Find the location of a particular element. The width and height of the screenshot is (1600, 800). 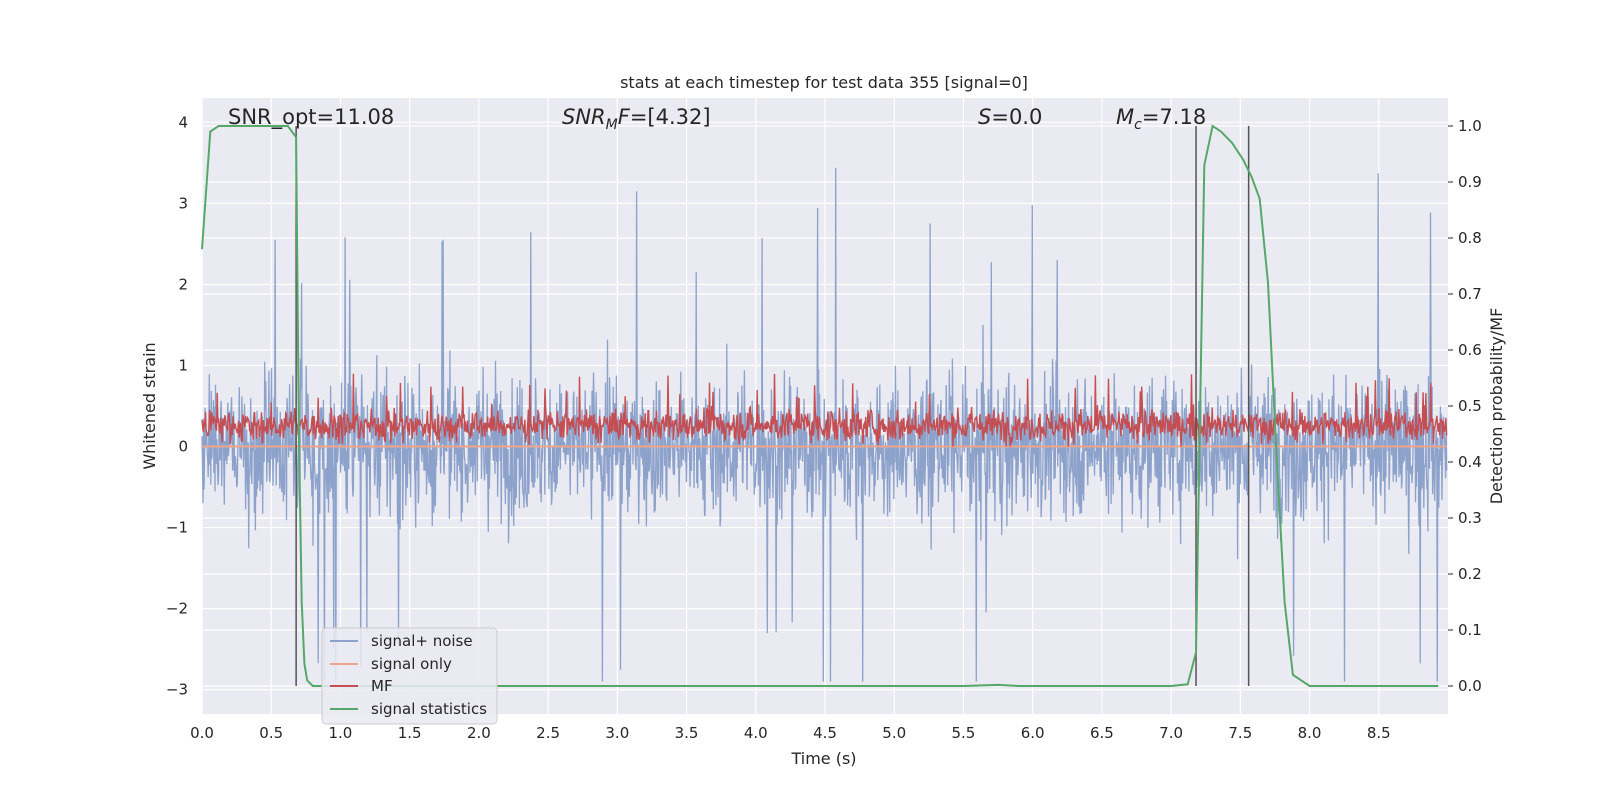

y-right-tick-label: 0.8 is located at coordinates (1470, 238).